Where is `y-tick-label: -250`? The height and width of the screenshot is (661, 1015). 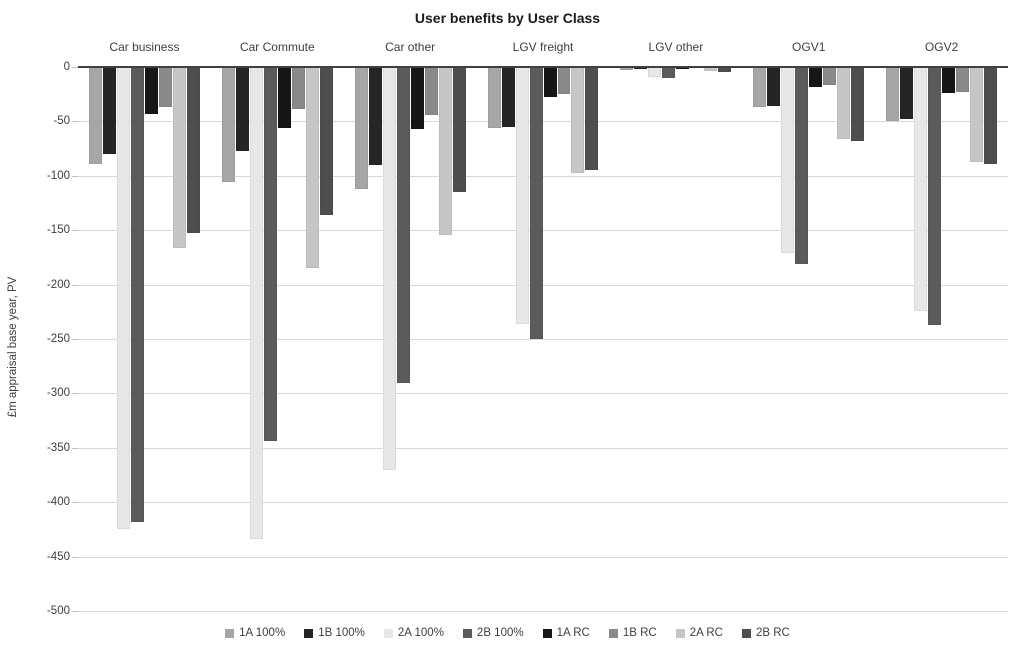 y-tick-label: -250 is located at coordinates (58, 339).